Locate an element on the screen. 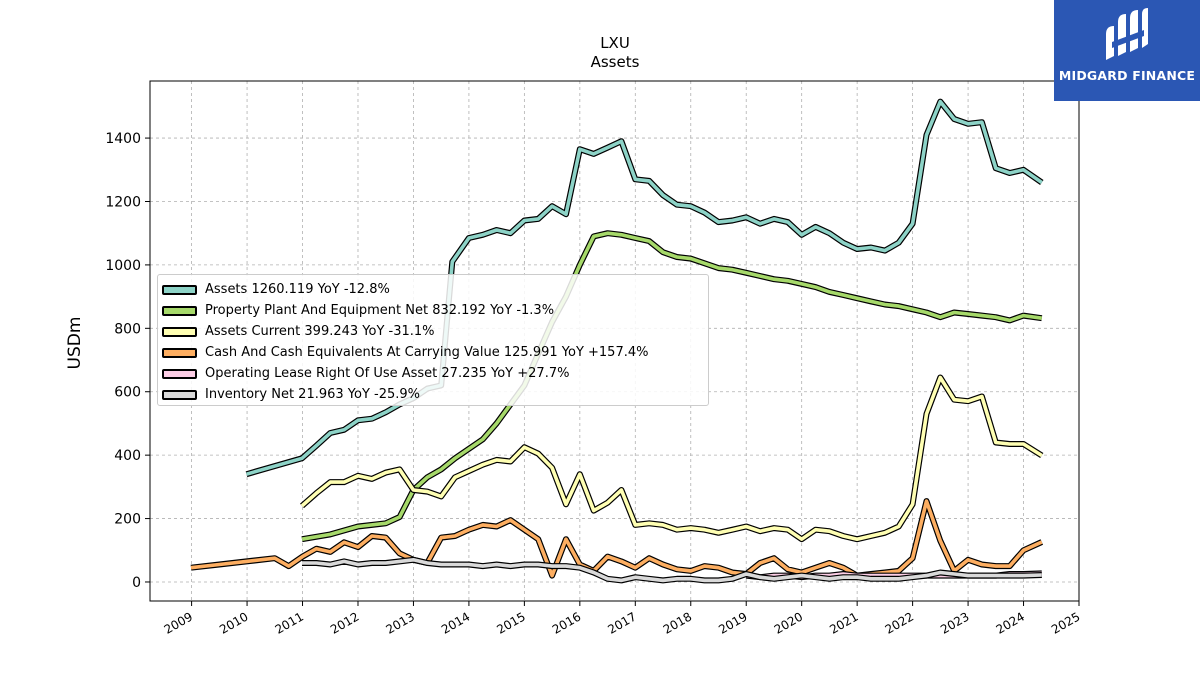  legend-label: Assets 1260.119 YoY -12.8% is located at coordinates (297, 289).